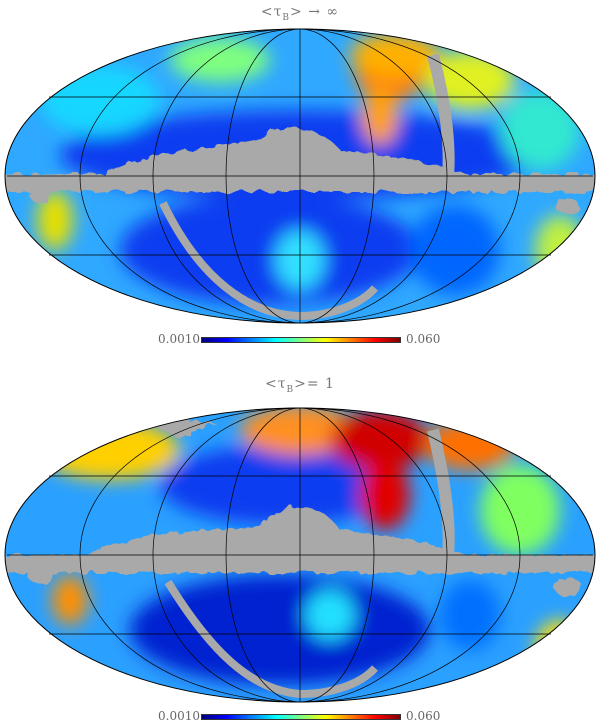 The width and height of the screenshot is (600, 725). Describe the element at coordinates (423, 716) in the screenshot. I see `map-2-colorbar-max: 0.060` at that location.